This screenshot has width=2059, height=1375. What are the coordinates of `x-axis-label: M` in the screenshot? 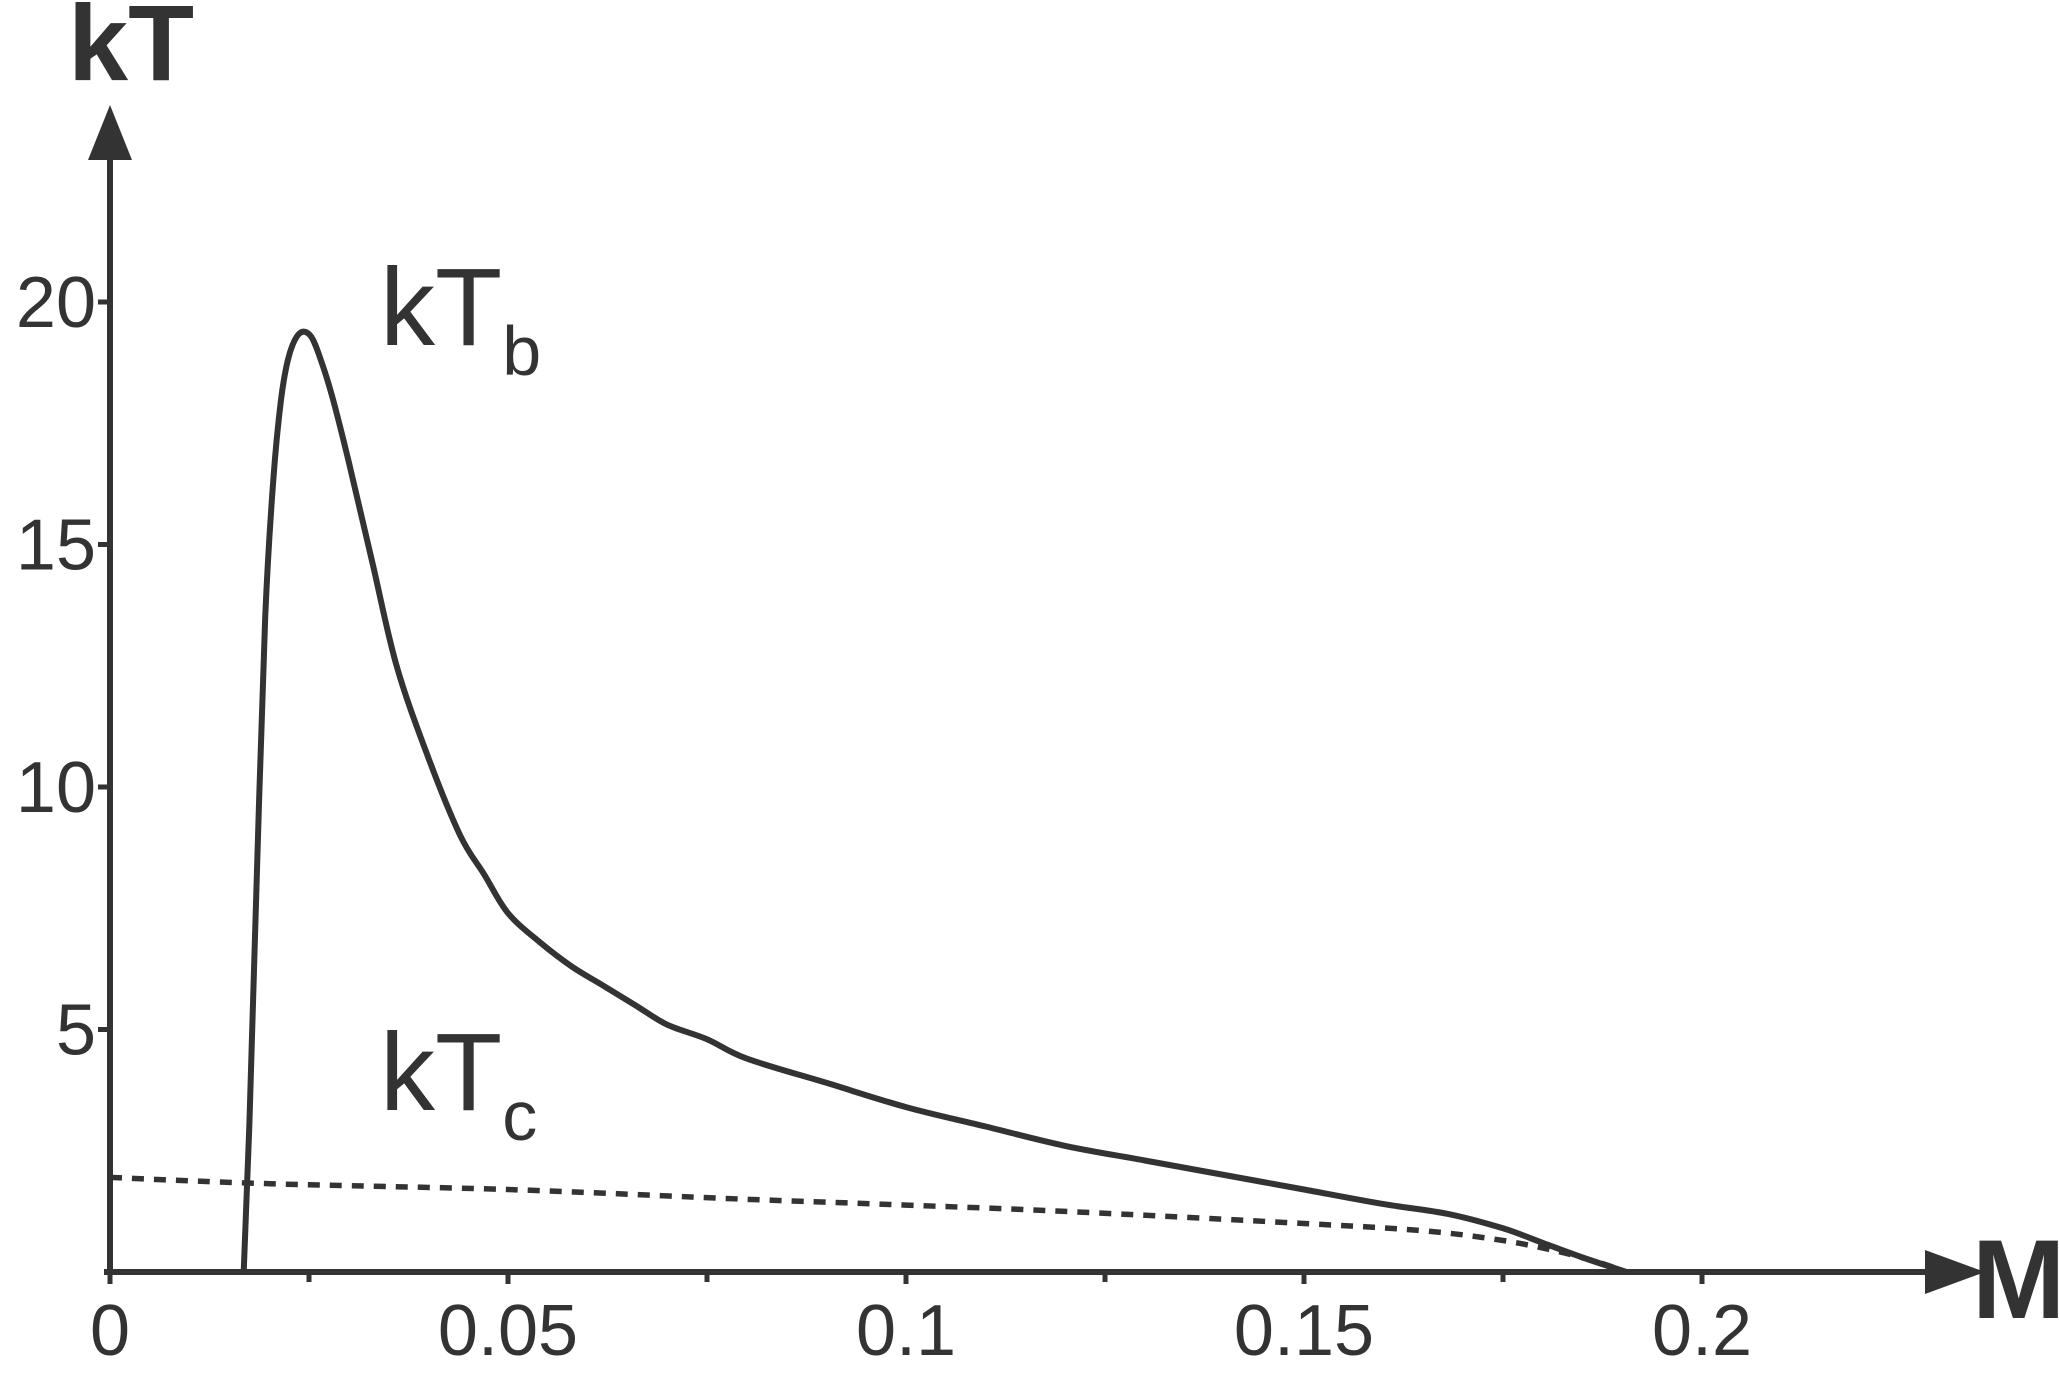 It's located at (2015, 1279).